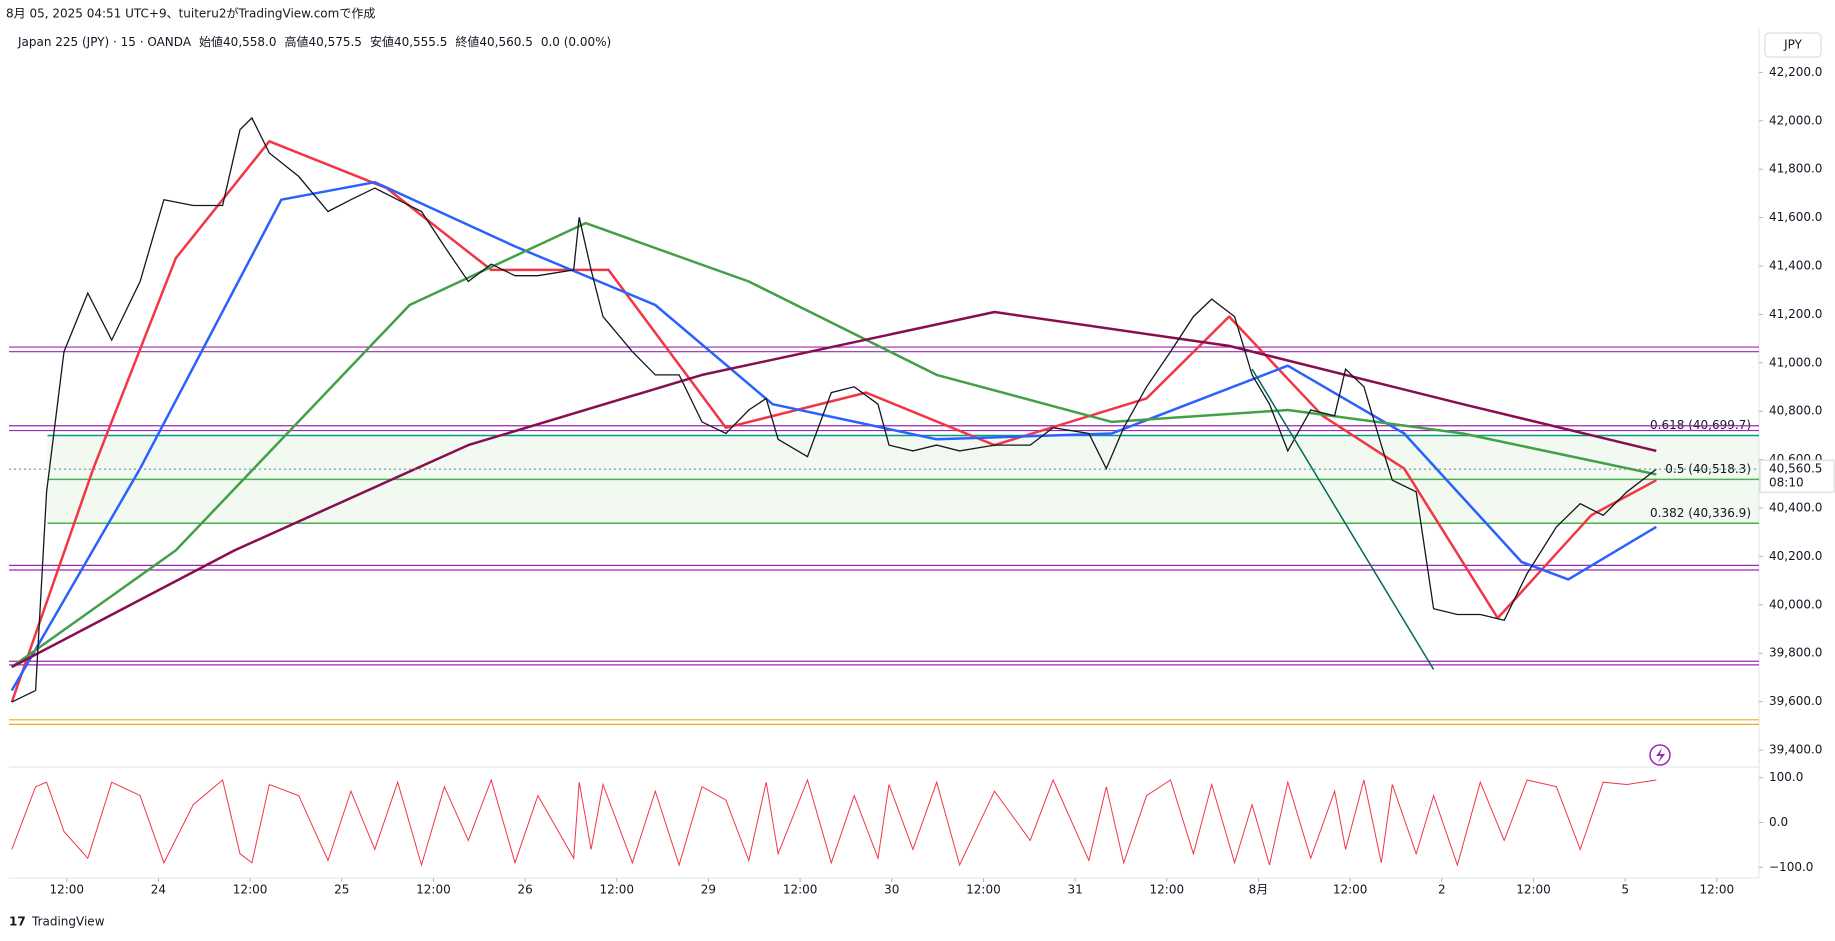  I want to click on y-tick-label: 40,800.0, so click(1795, 411).